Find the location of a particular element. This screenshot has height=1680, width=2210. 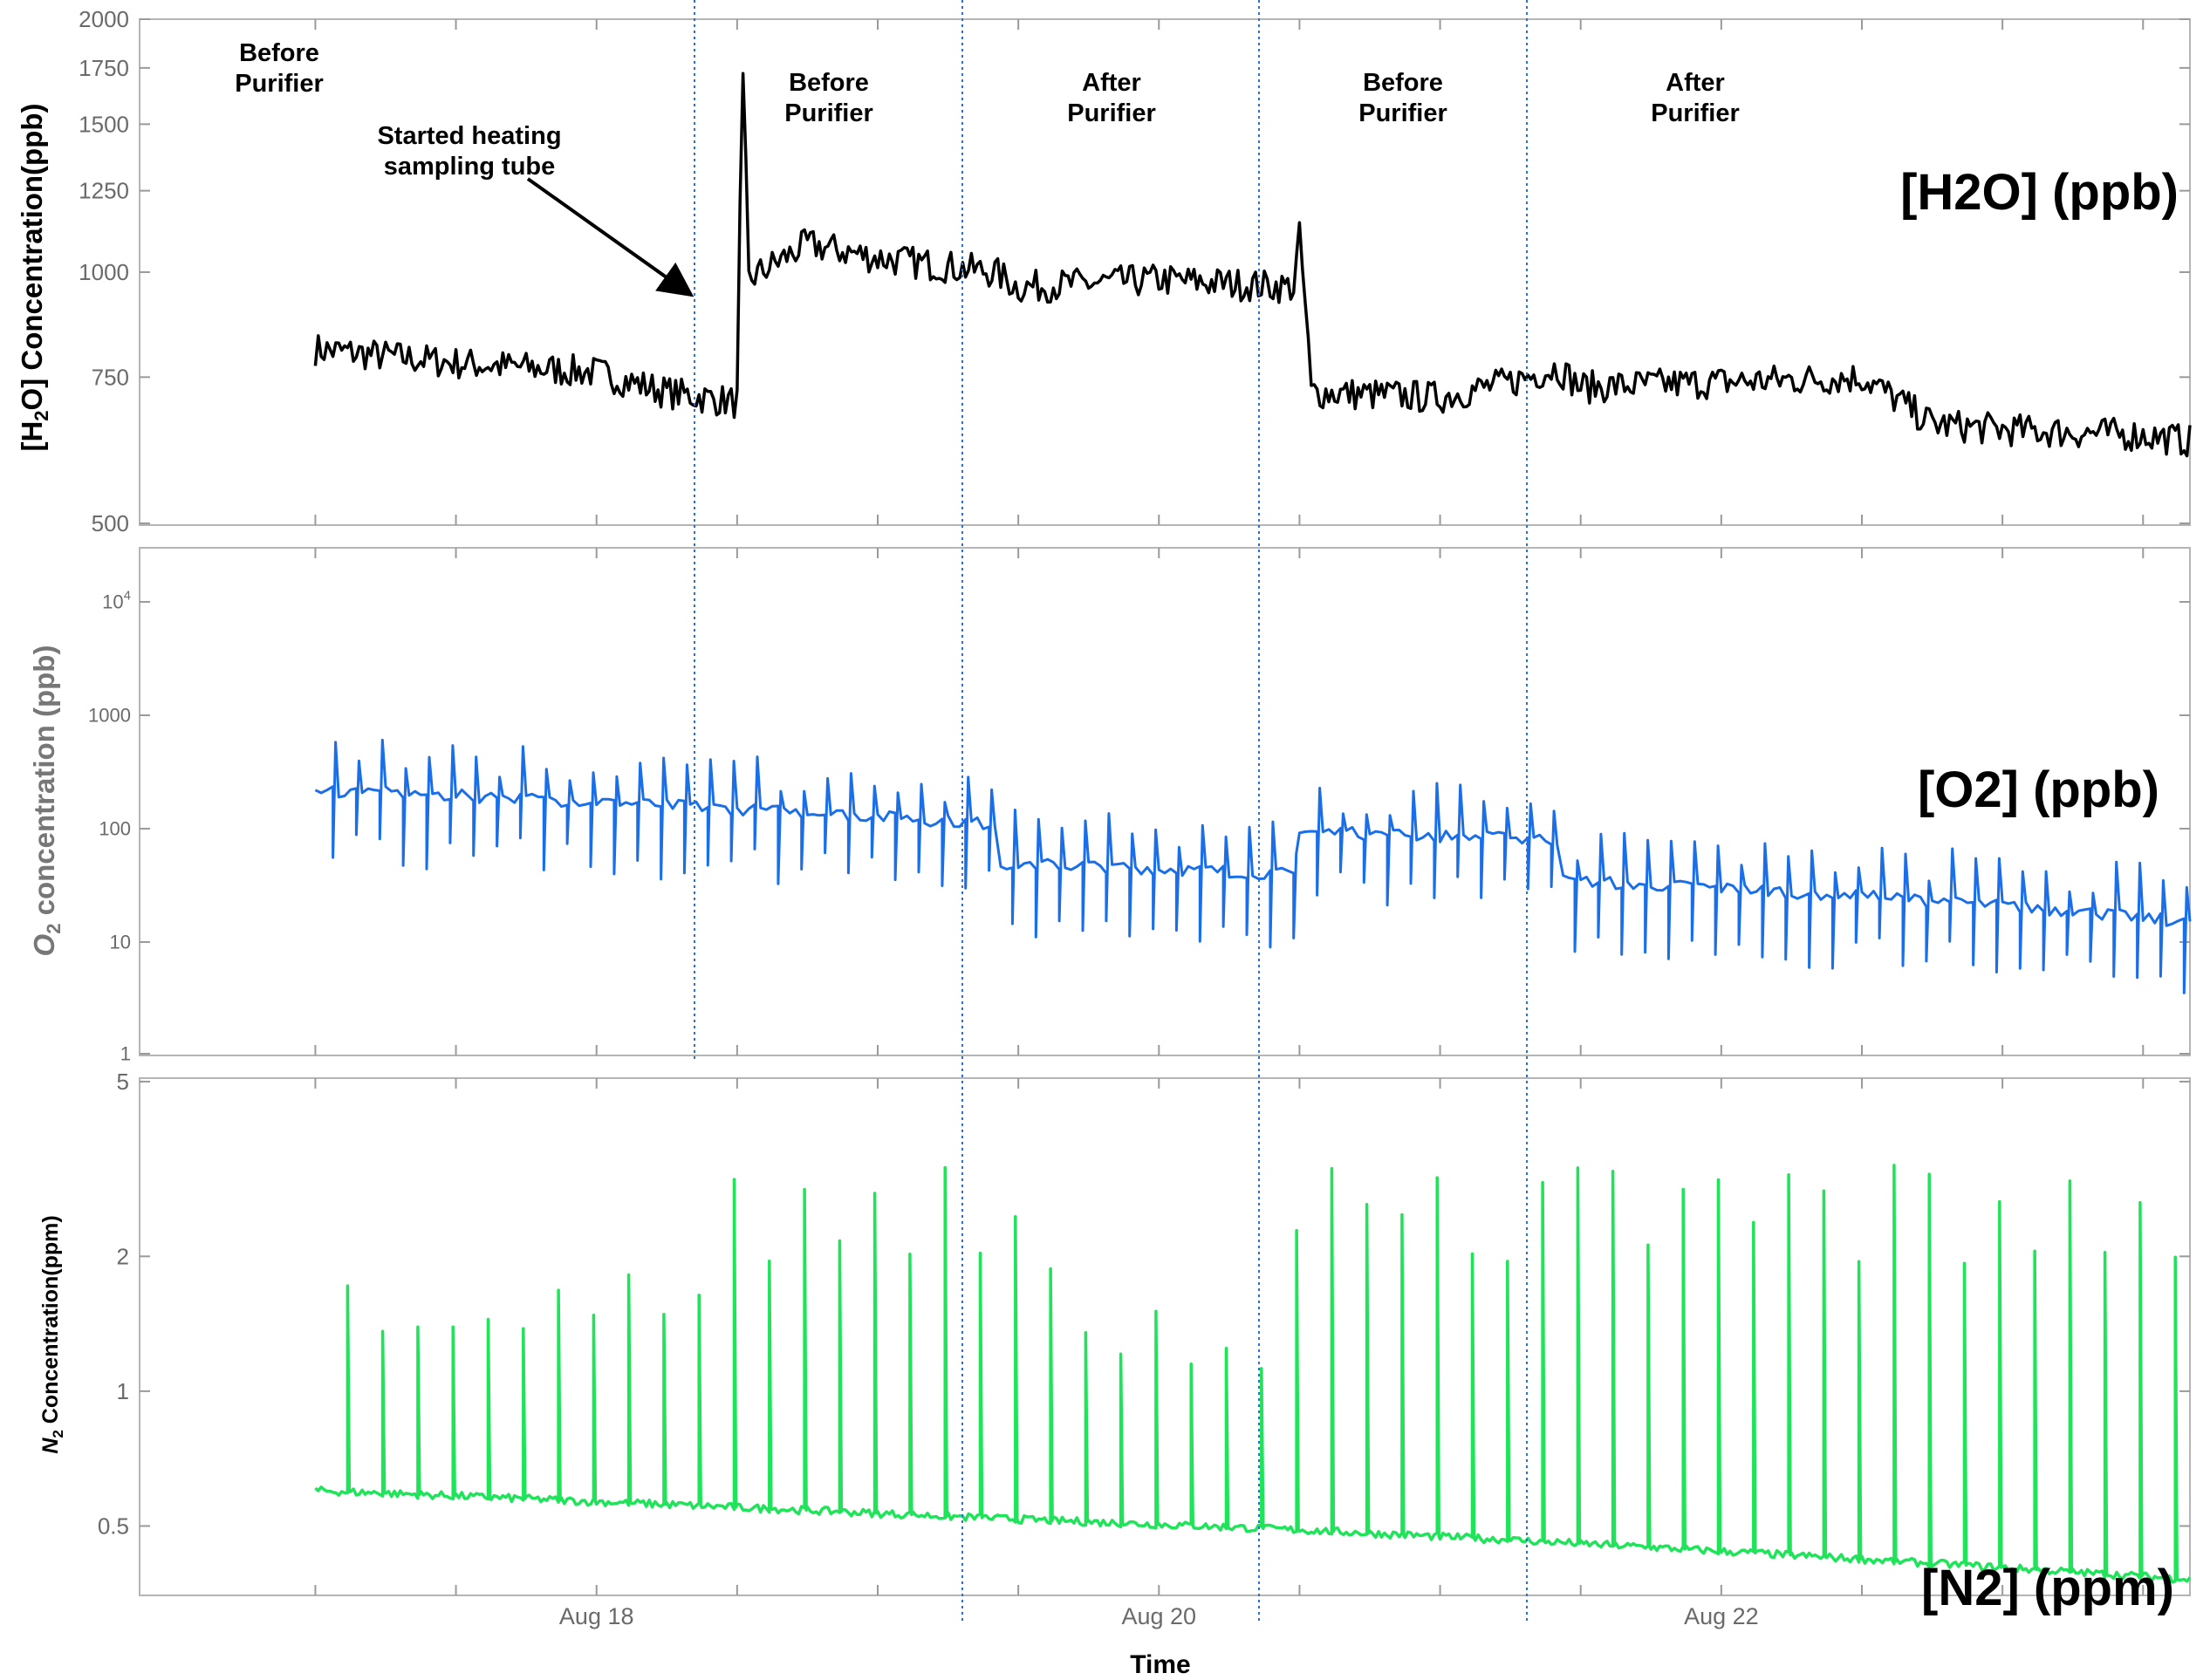

y-tick-label: 0.5 is located at coordinates (113, 1526).